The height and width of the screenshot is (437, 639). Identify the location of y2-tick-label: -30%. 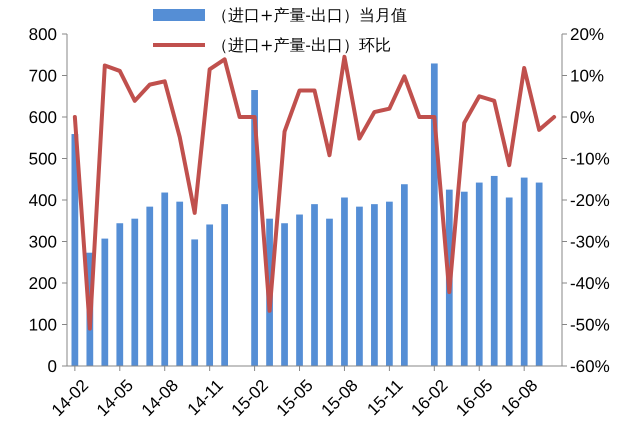
(590, 242).